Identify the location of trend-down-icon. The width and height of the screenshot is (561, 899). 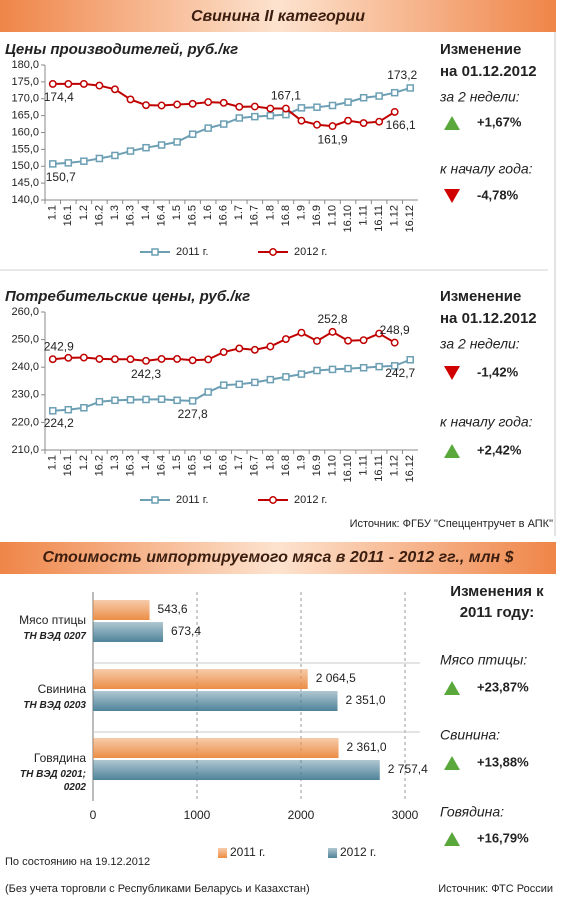
(452, 196).